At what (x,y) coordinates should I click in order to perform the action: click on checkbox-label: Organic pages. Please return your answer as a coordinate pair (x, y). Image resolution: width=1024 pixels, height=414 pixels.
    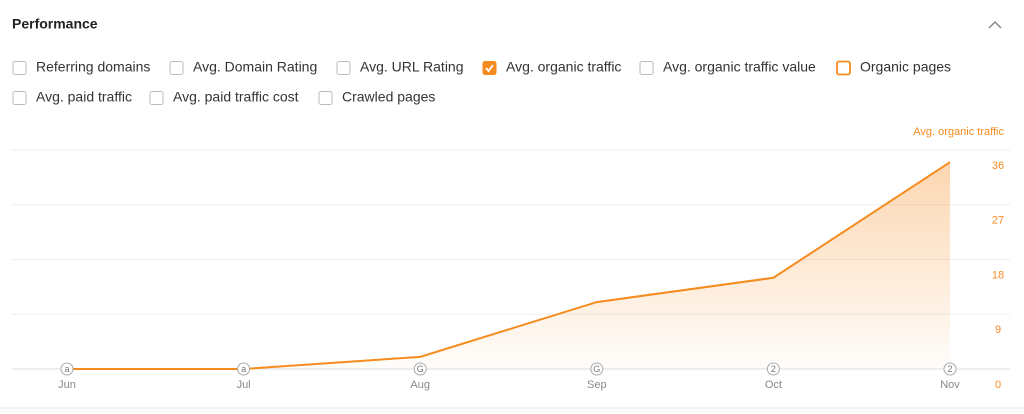
    Looking at the image, I should click on (905, 67).